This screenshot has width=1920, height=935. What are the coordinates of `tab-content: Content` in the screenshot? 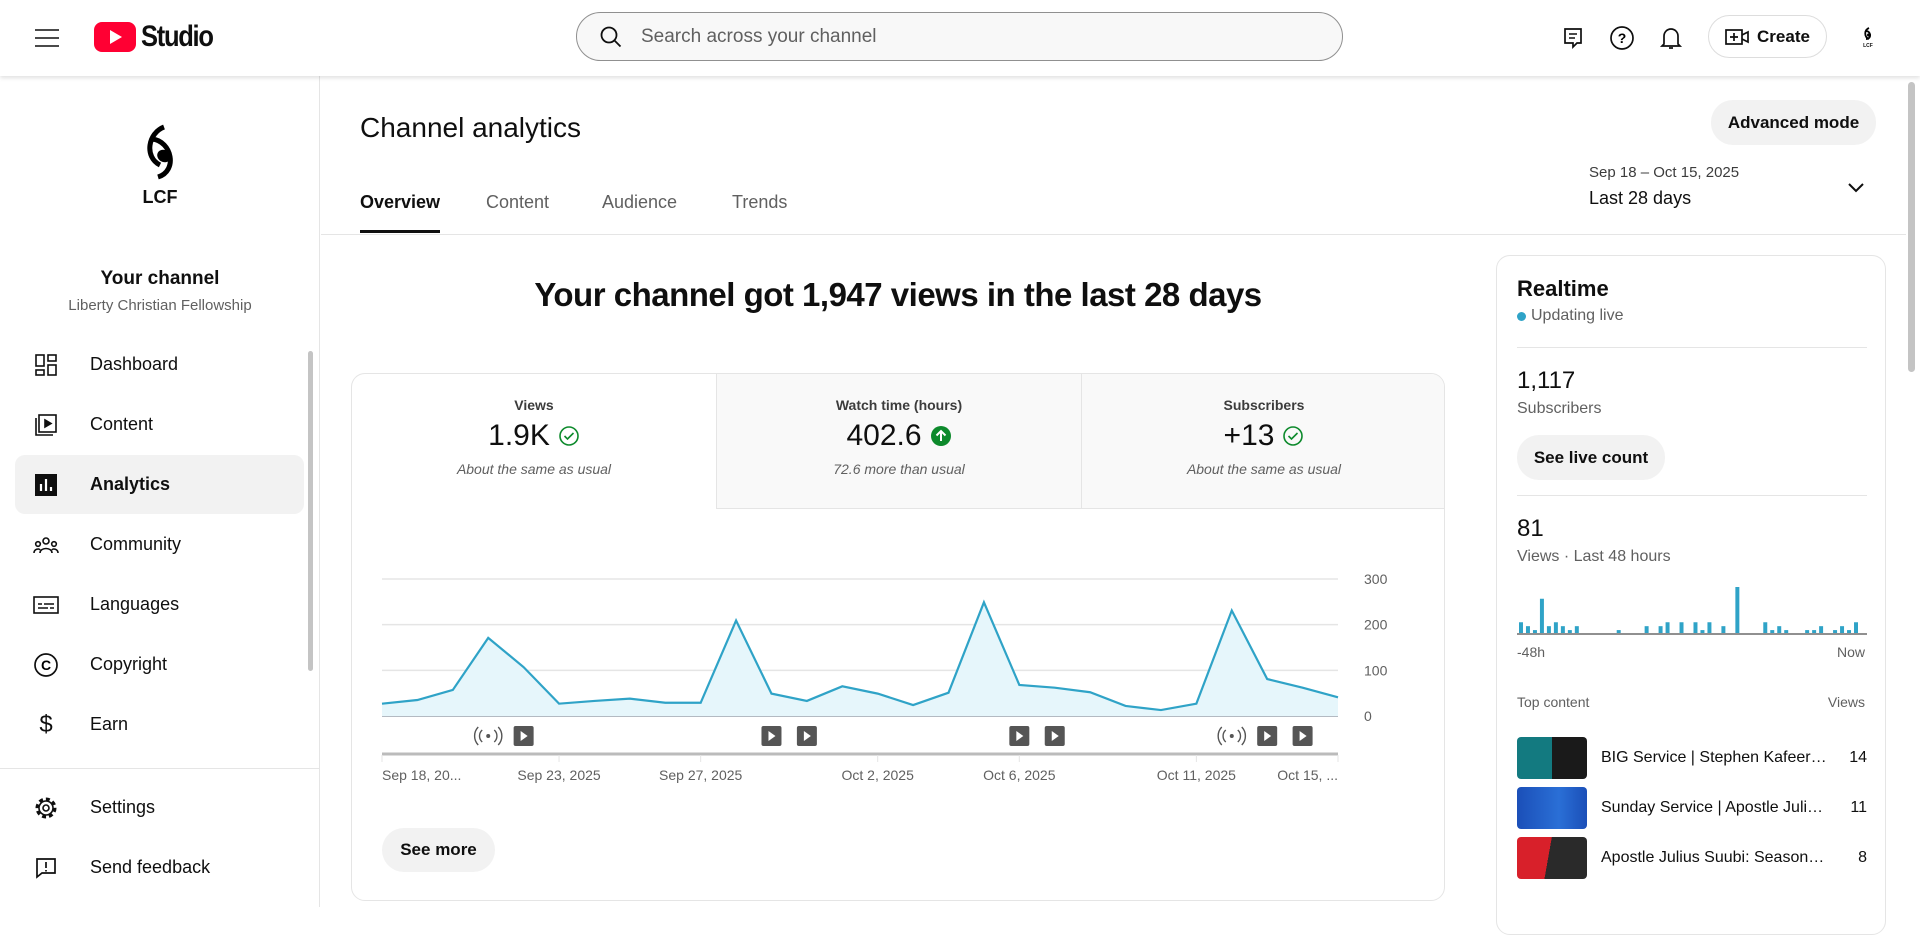 It's located at (517, 212).